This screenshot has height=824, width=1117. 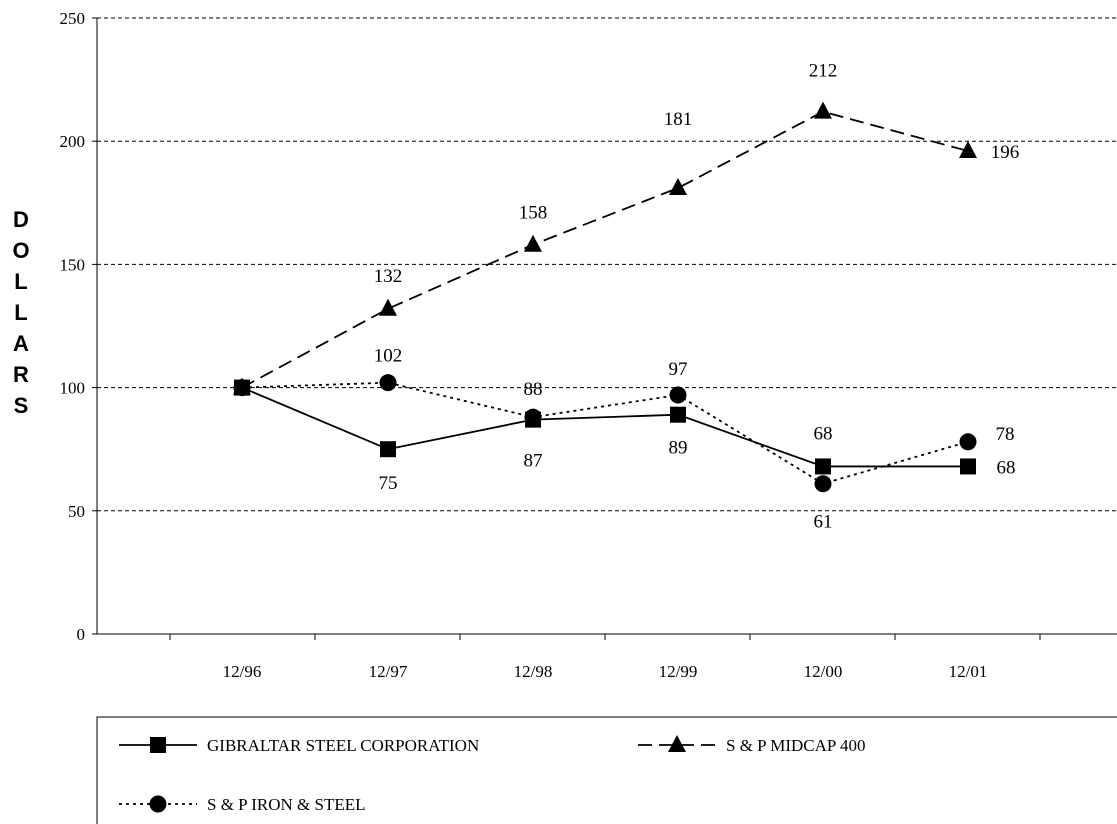 I want to click on y-tick-label: 100, so click(x=73, y=388).